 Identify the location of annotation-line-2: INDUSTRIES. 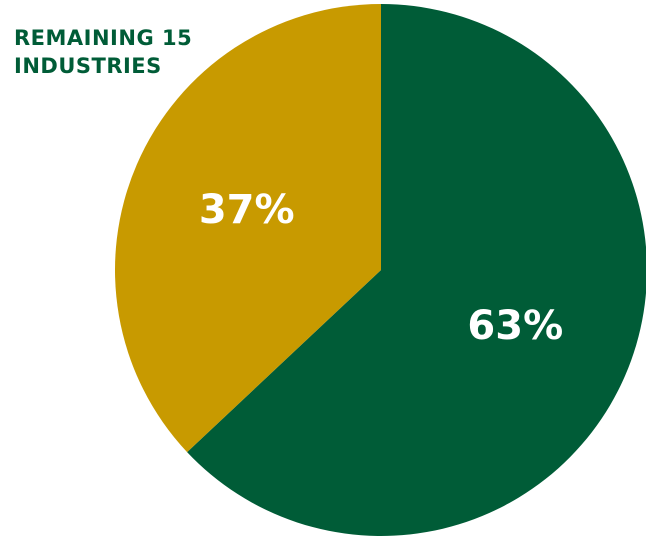
(88, 66).